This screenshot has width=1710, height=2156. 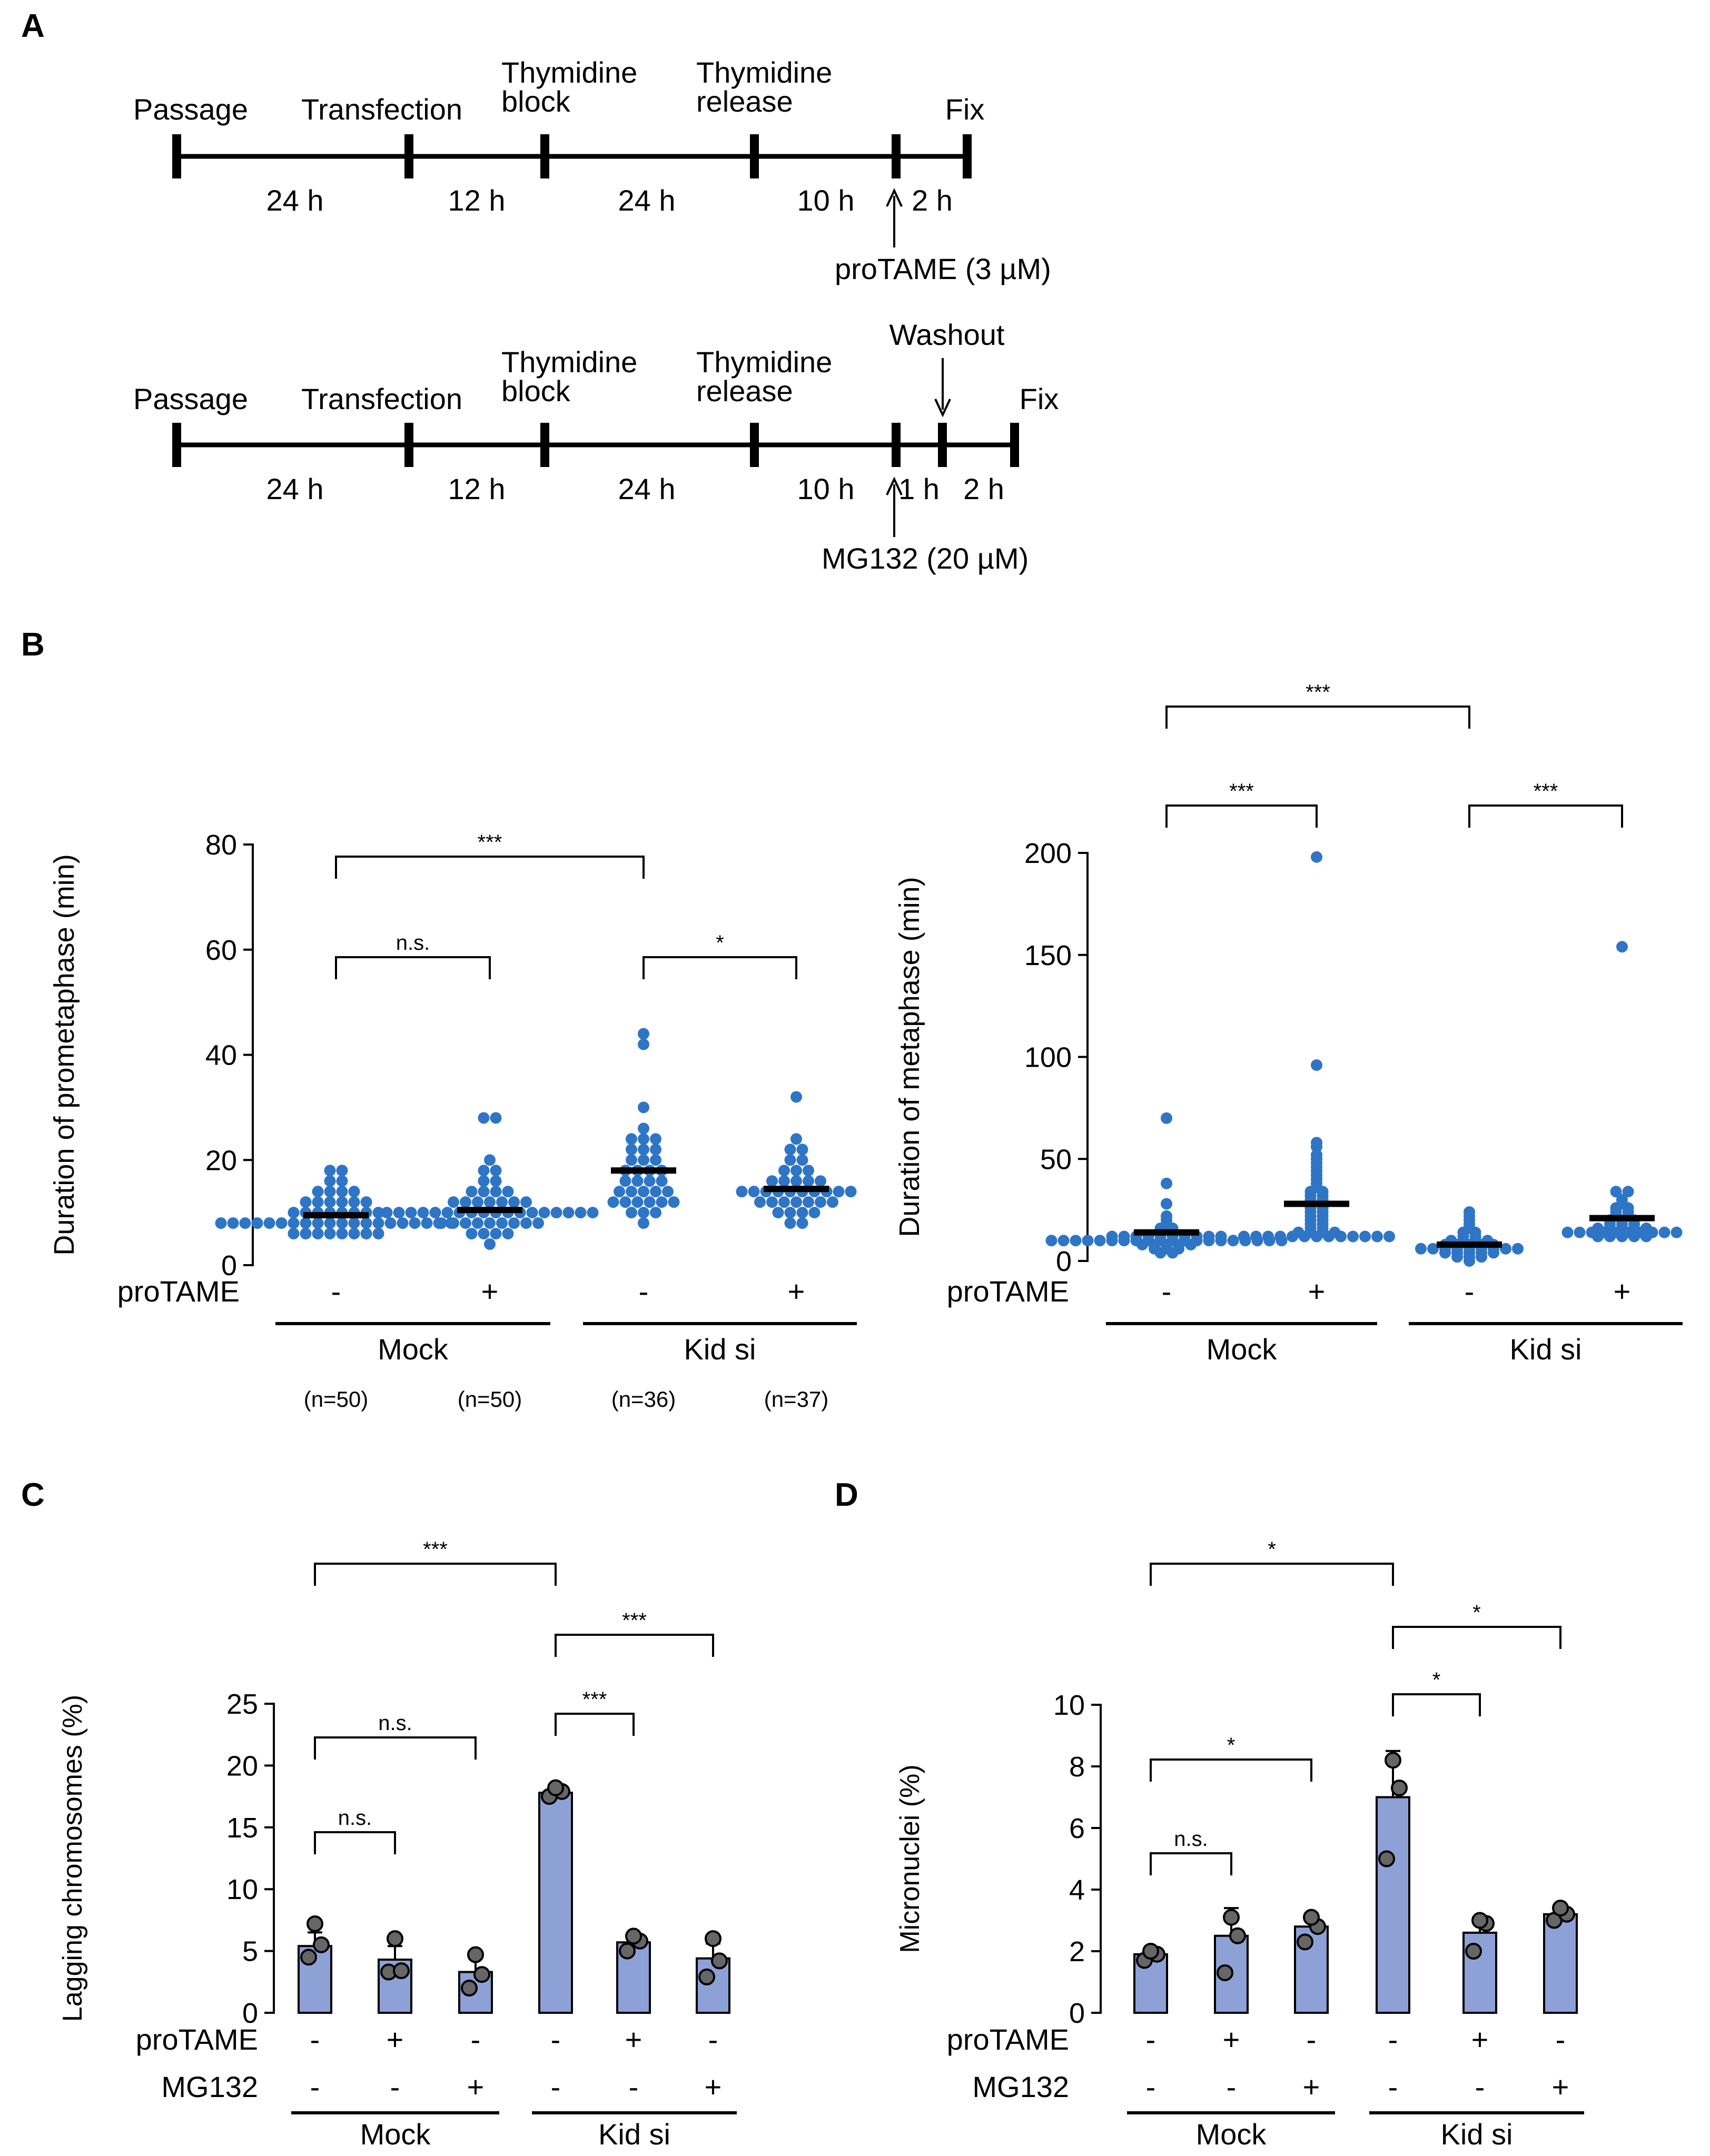 What do you see at coordinates (1242, 1349) in the screenshot?
I see `group-label: Mock` at bounding box center [1242, 1349].